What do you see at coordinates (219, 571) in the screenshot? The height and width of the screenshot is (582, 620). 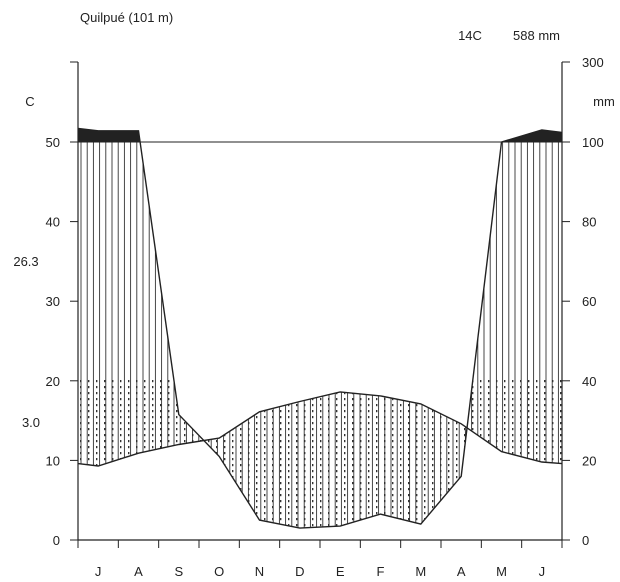 I see `month-label: O` at bounding box center [219, 571].